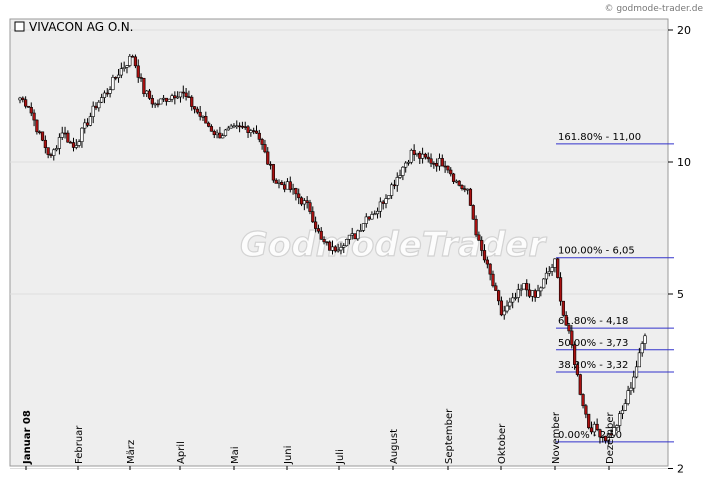 The width and height of the screenshot is (720, 481). I want to click on chart-title: VIVACON AG O.N., so click(81, 27).